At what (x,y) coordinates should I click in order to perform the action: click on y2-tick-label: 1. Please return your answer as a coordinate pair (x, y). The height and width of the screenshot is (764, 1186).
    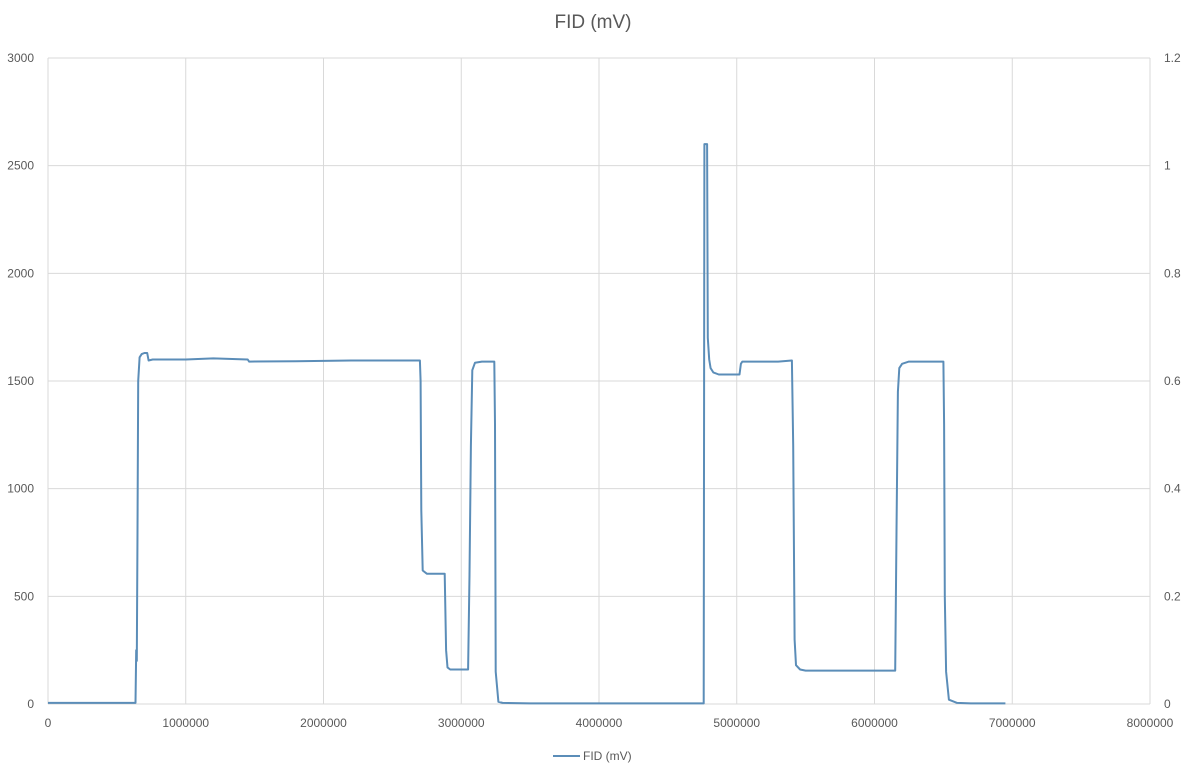
    Looking at the image, I should click on (1167, 166).